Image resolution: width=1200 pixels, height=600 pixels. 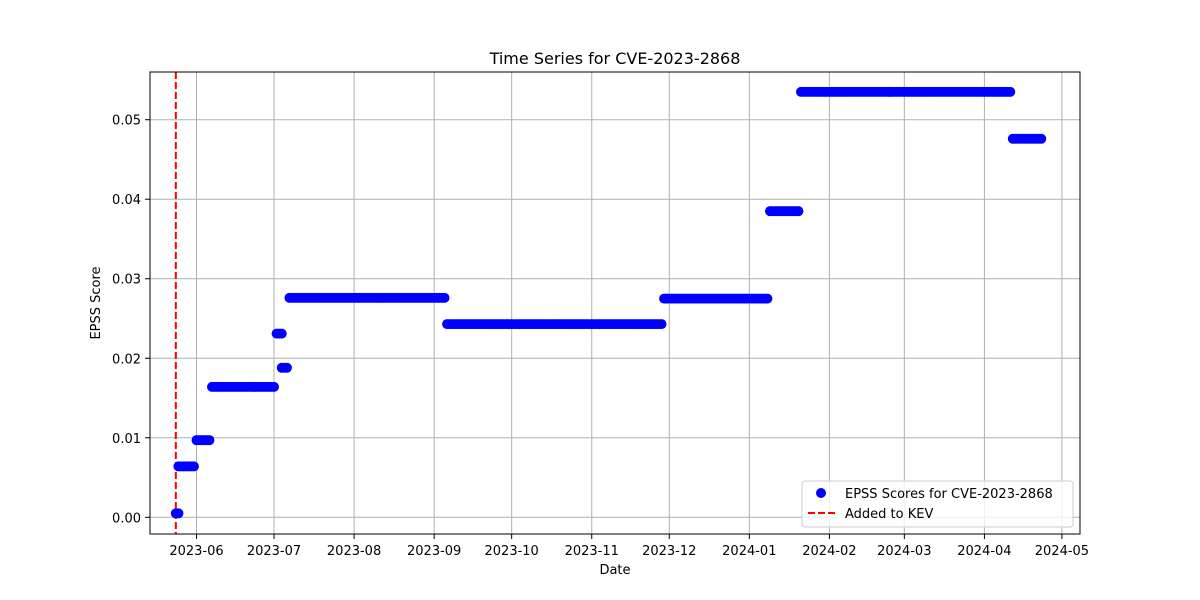 I want to click on x-tick-label: 2024-04, so click(x=984, y=551).